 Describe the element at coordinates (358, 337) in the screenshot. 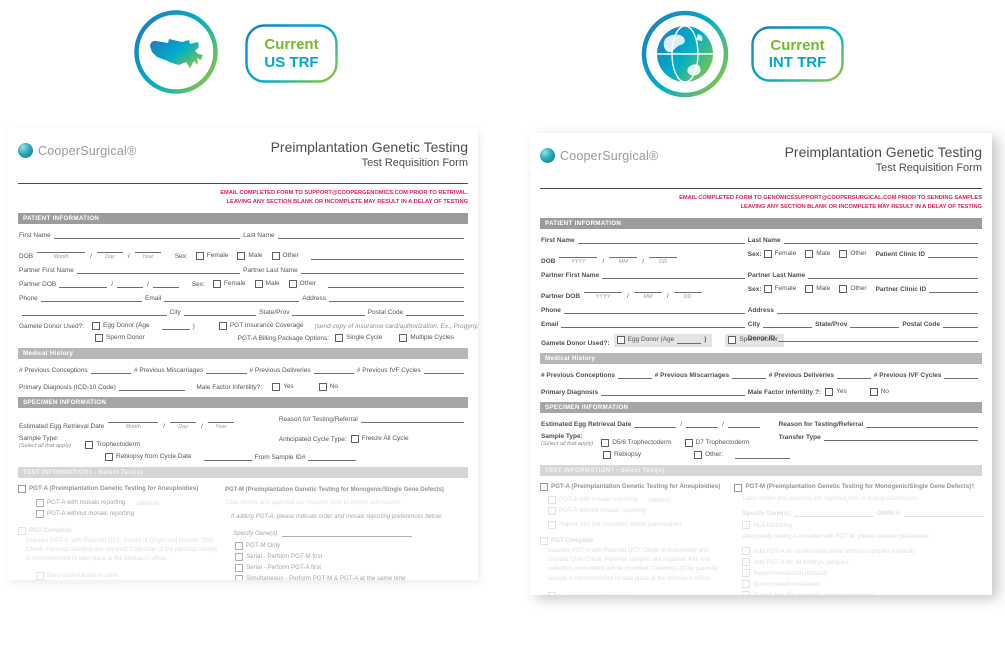

I see `checkbox-option: Single Cycle` at that location.